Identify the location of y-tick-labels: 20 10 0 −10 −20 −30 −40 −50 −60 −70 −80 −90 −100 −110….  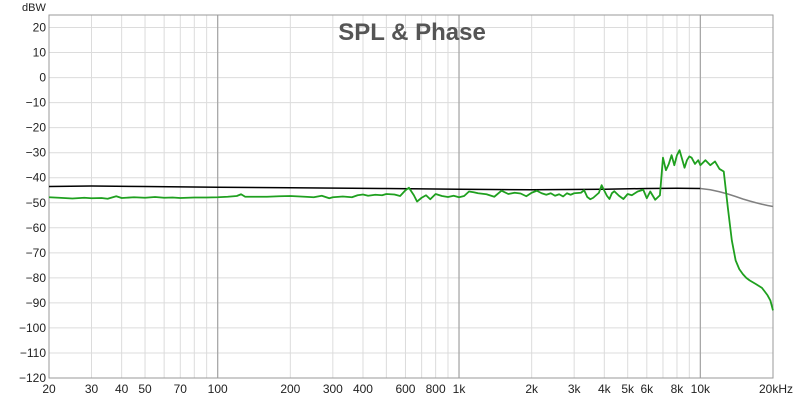
(32, 203).